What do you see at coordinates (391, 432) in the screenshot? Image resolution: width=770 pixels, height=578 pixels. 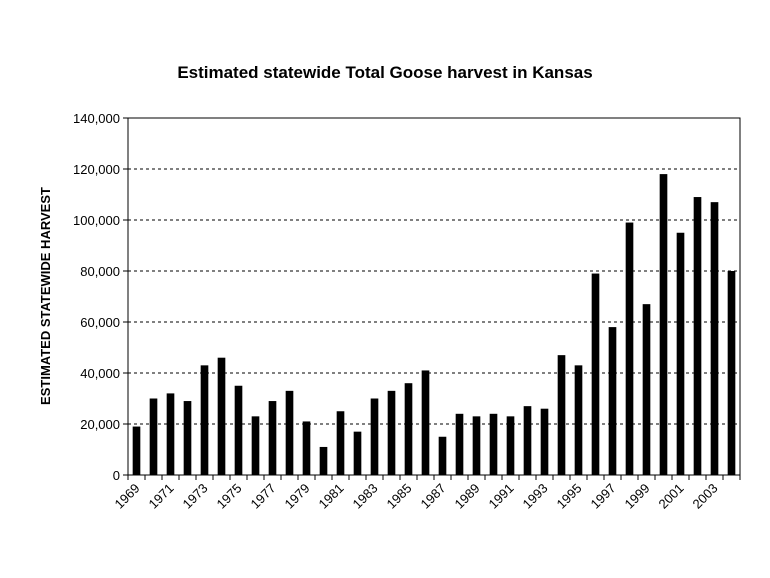 I see `bar-1984` at bounding box center [391, 432].